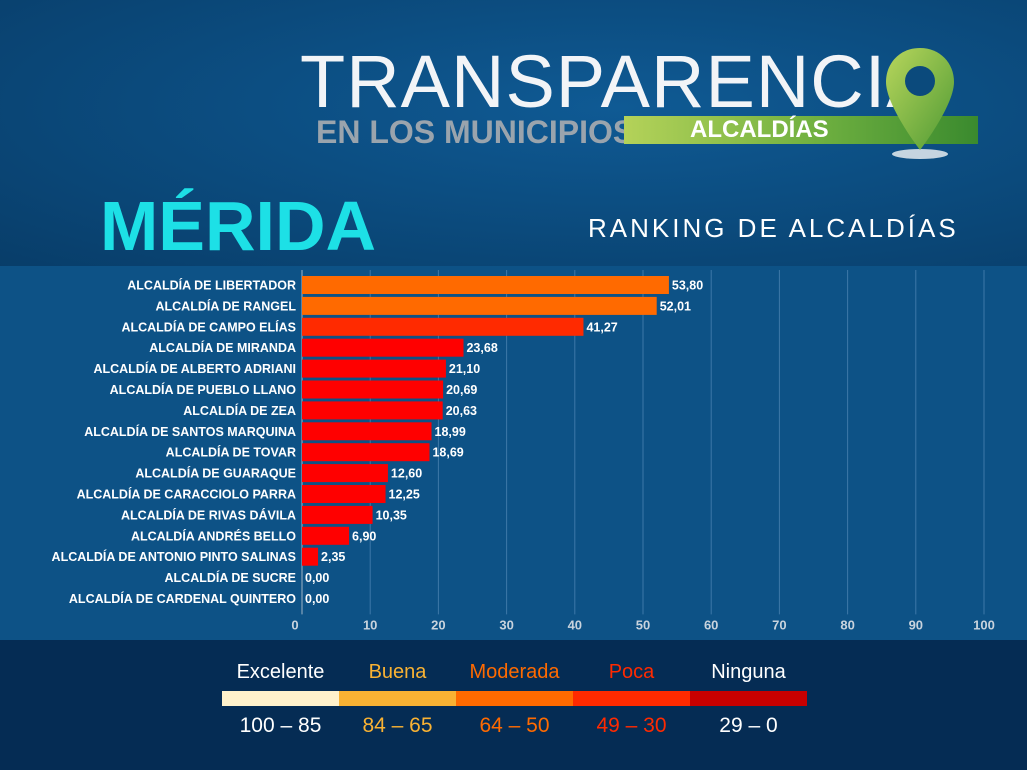  I want to click on legend-label: Buena, so click(397, 672).